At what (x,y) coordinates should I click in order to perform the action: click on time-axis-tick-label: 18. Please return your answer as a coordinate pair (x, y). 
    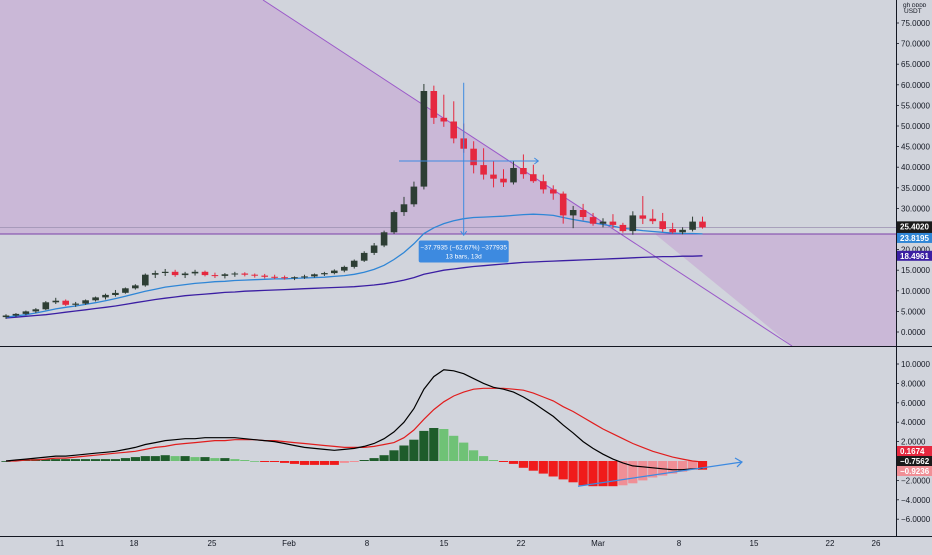
    Looking at the image, I should click on (134, 543).